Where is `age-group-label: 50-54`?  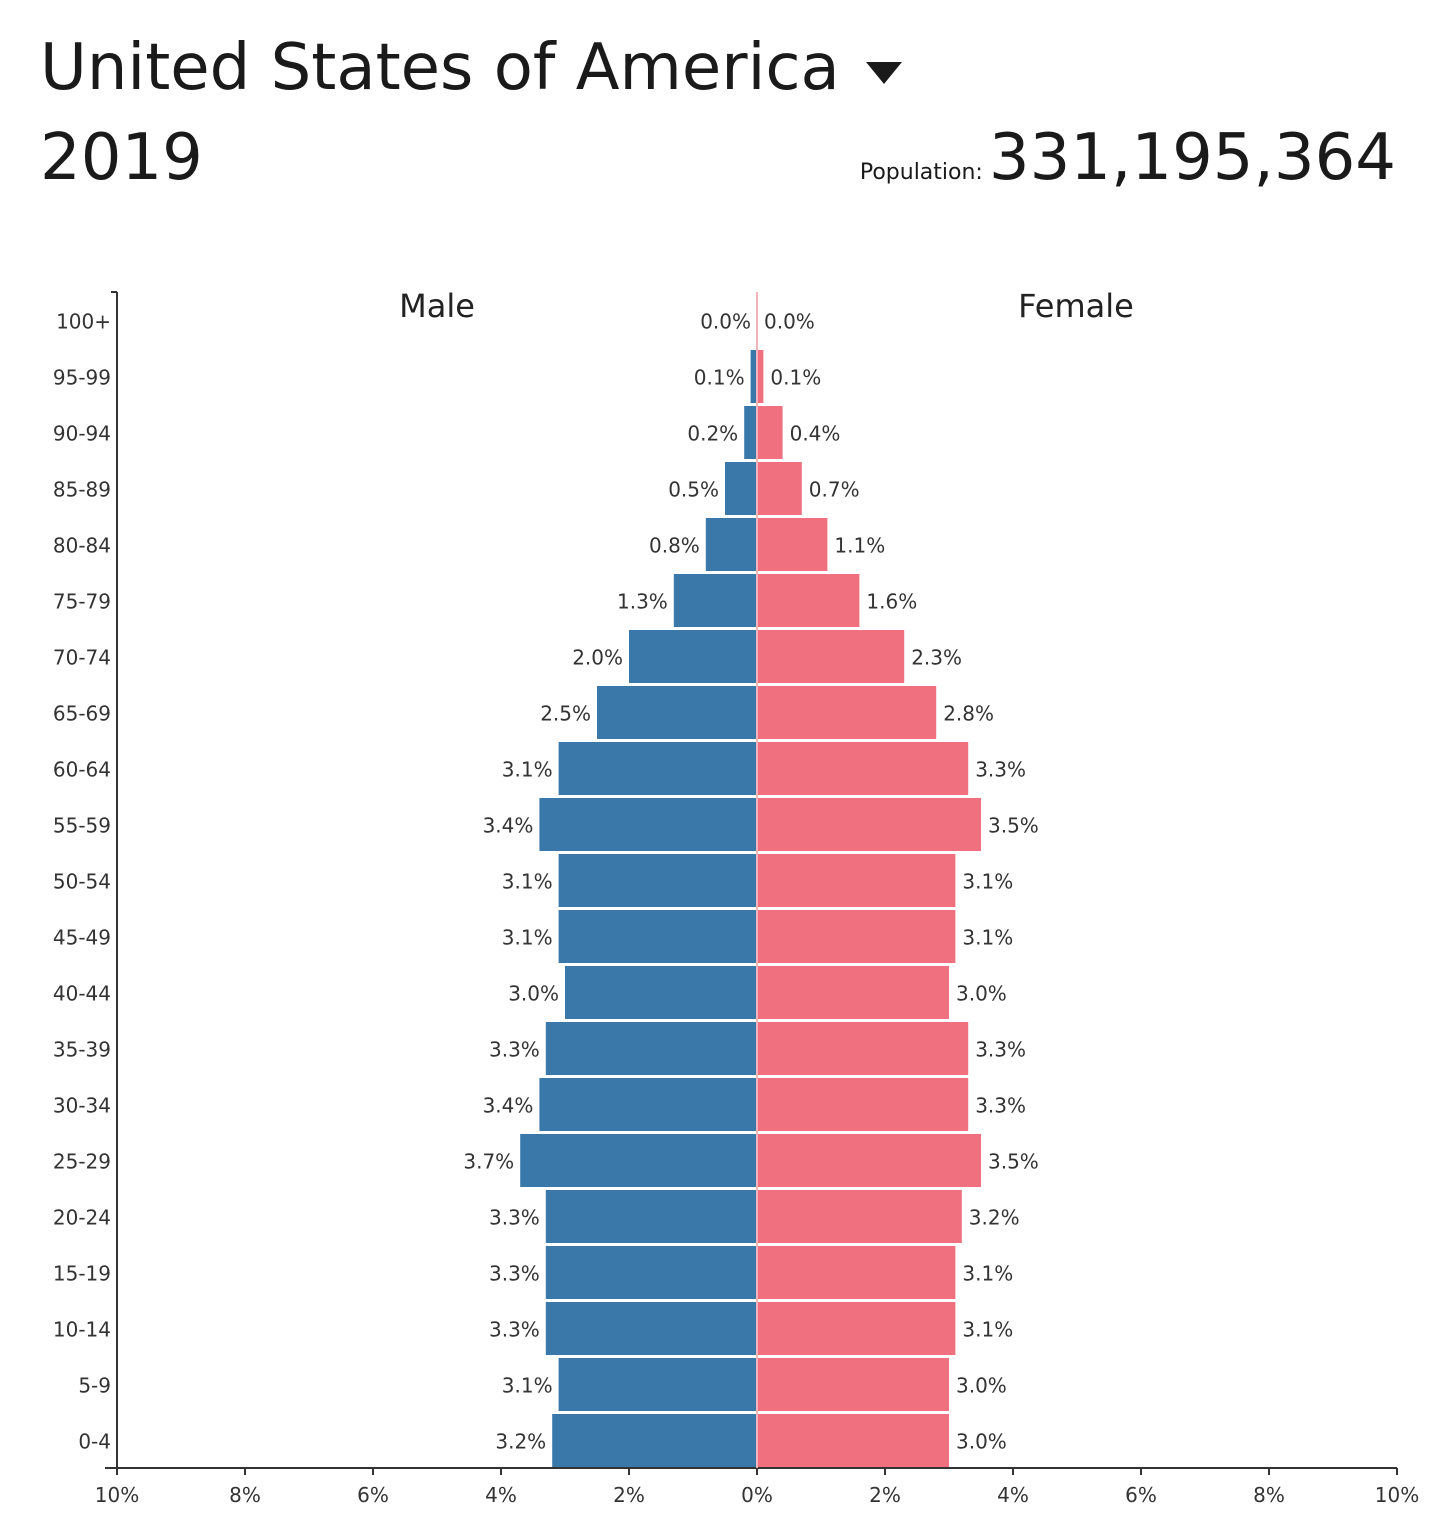
age-group-label: 50-54 is located at coordinates (82, 882).